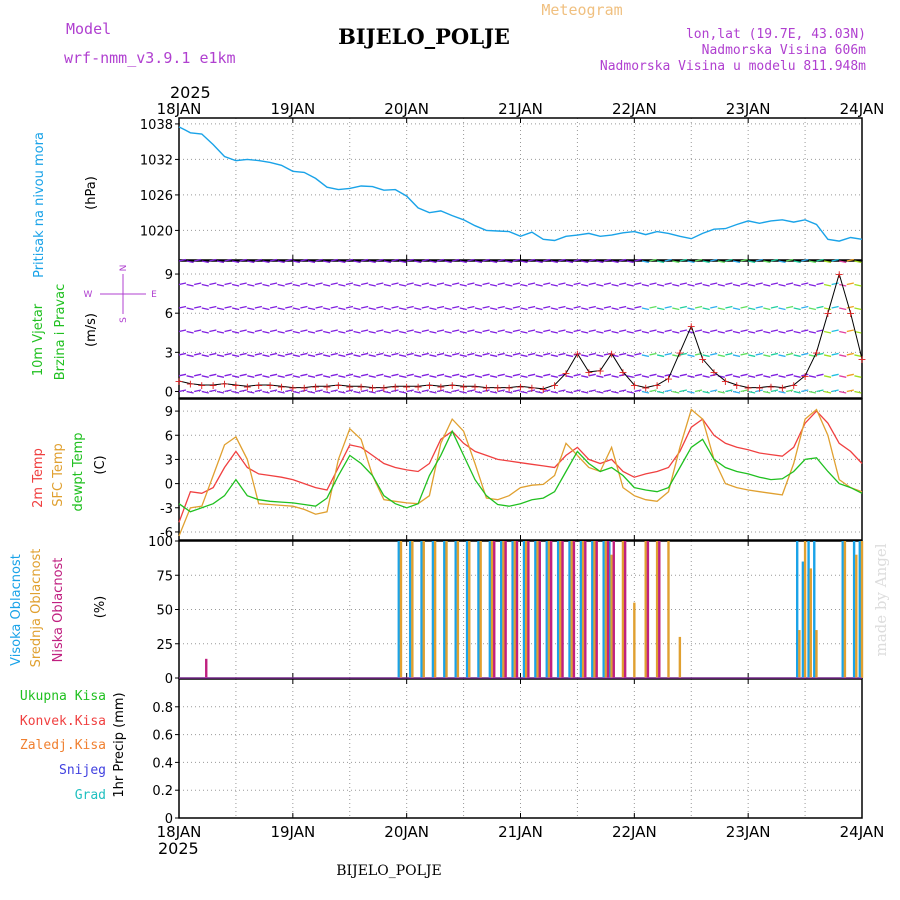  Describe the element at coordinates (634, 109) in the screenshot. I see `x-tick-label-top: 22JAN` at that location.